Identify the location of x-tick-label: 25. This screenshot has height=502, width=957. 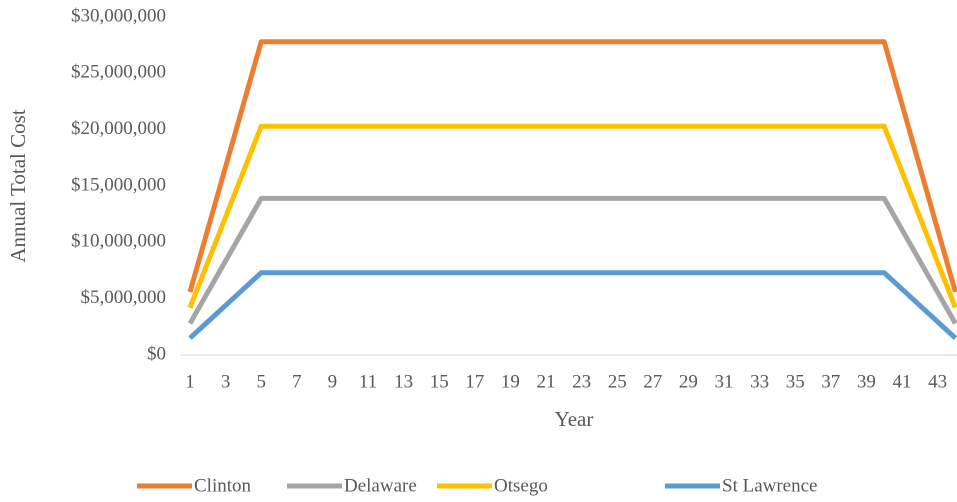
(617, 381).